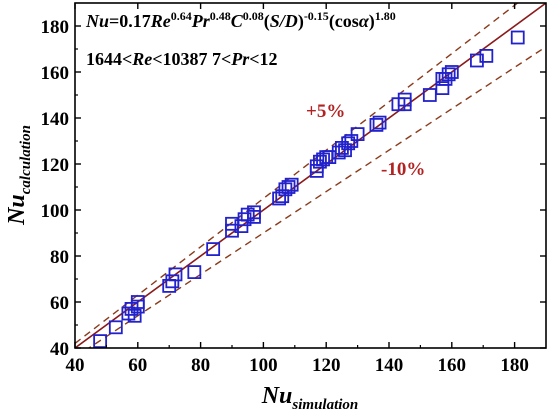 The height and width of the screenshot is (417, 550). What do you see at coordinates (389, 365) in the screenshot?
I see `x-tick-label: 140` at bounding box center [389, 365].